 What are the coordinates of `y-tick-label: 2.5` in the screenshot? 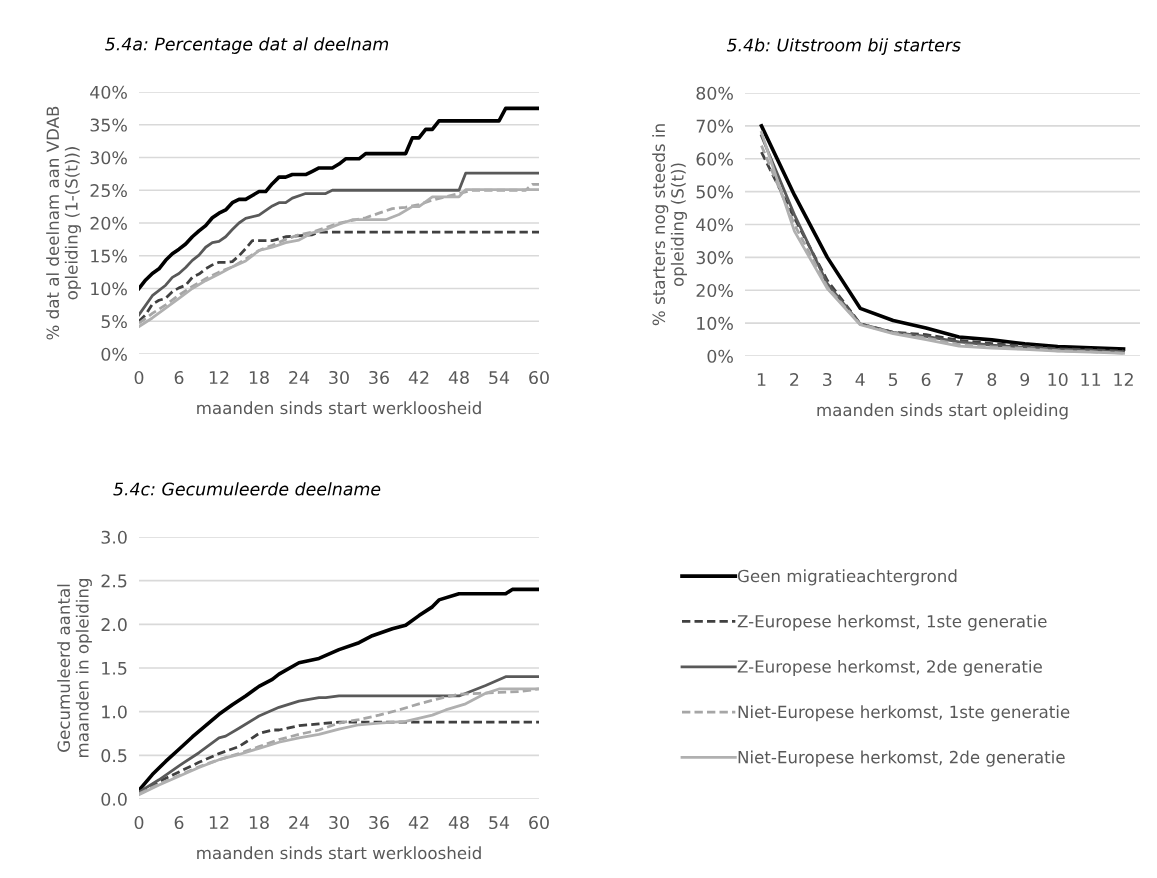 It's located at (114, 581).